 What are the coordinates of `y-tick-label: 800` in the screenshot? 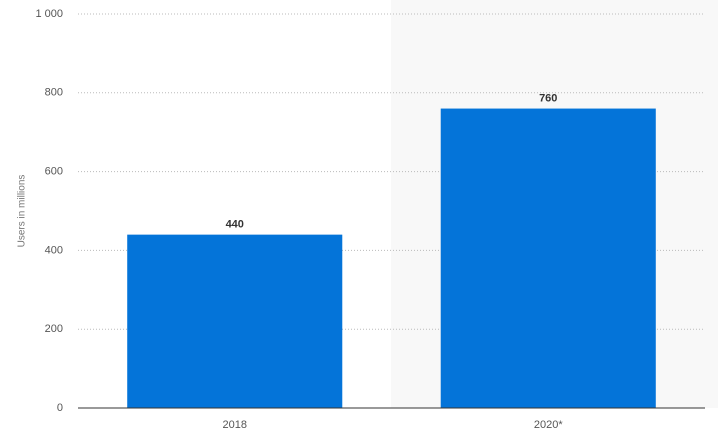 It's located at (54, 93).